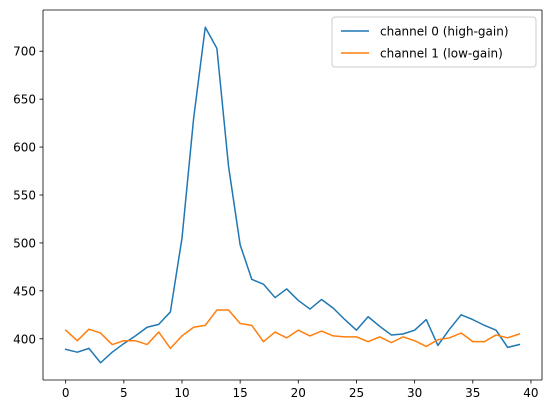 The image size is (552, 417). I want to click on y-tick-label: 550, so click(24, 196).